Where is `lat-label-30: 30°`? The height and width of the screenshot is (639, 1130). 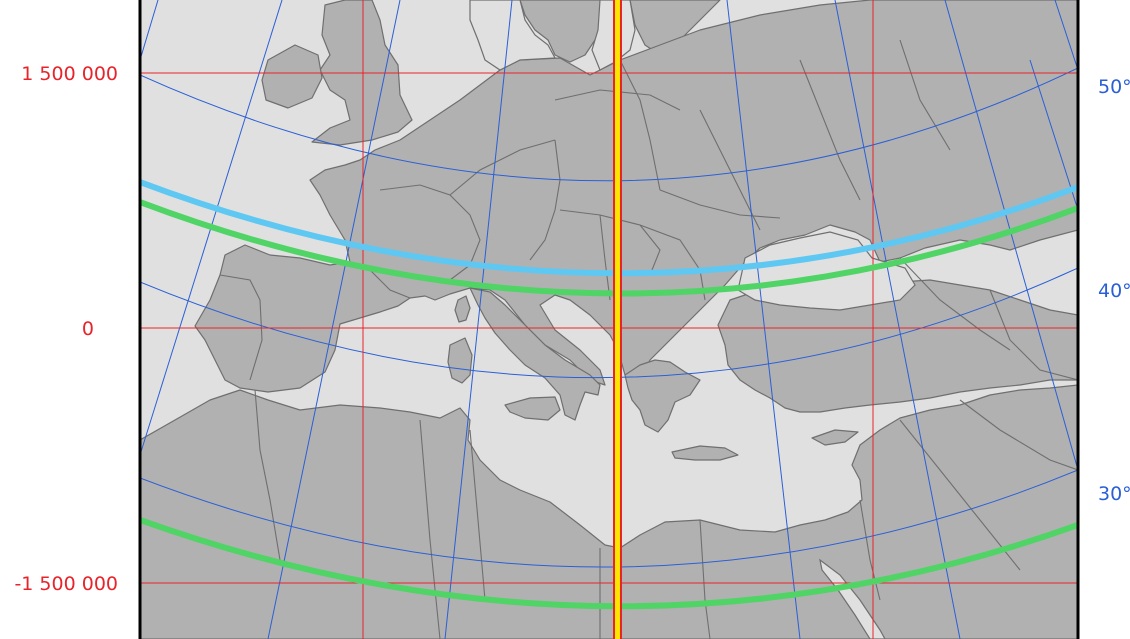 lat-label-30: 30° is located at coordinates (1114, 494).